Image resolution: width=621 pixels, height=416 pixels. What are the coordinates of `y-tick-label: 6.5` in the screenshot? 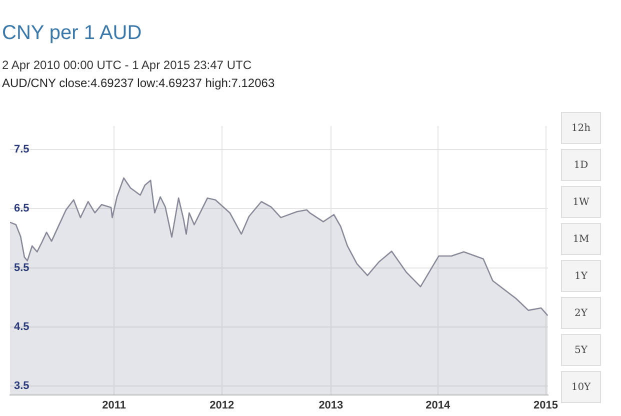 It's located at (22, 208).